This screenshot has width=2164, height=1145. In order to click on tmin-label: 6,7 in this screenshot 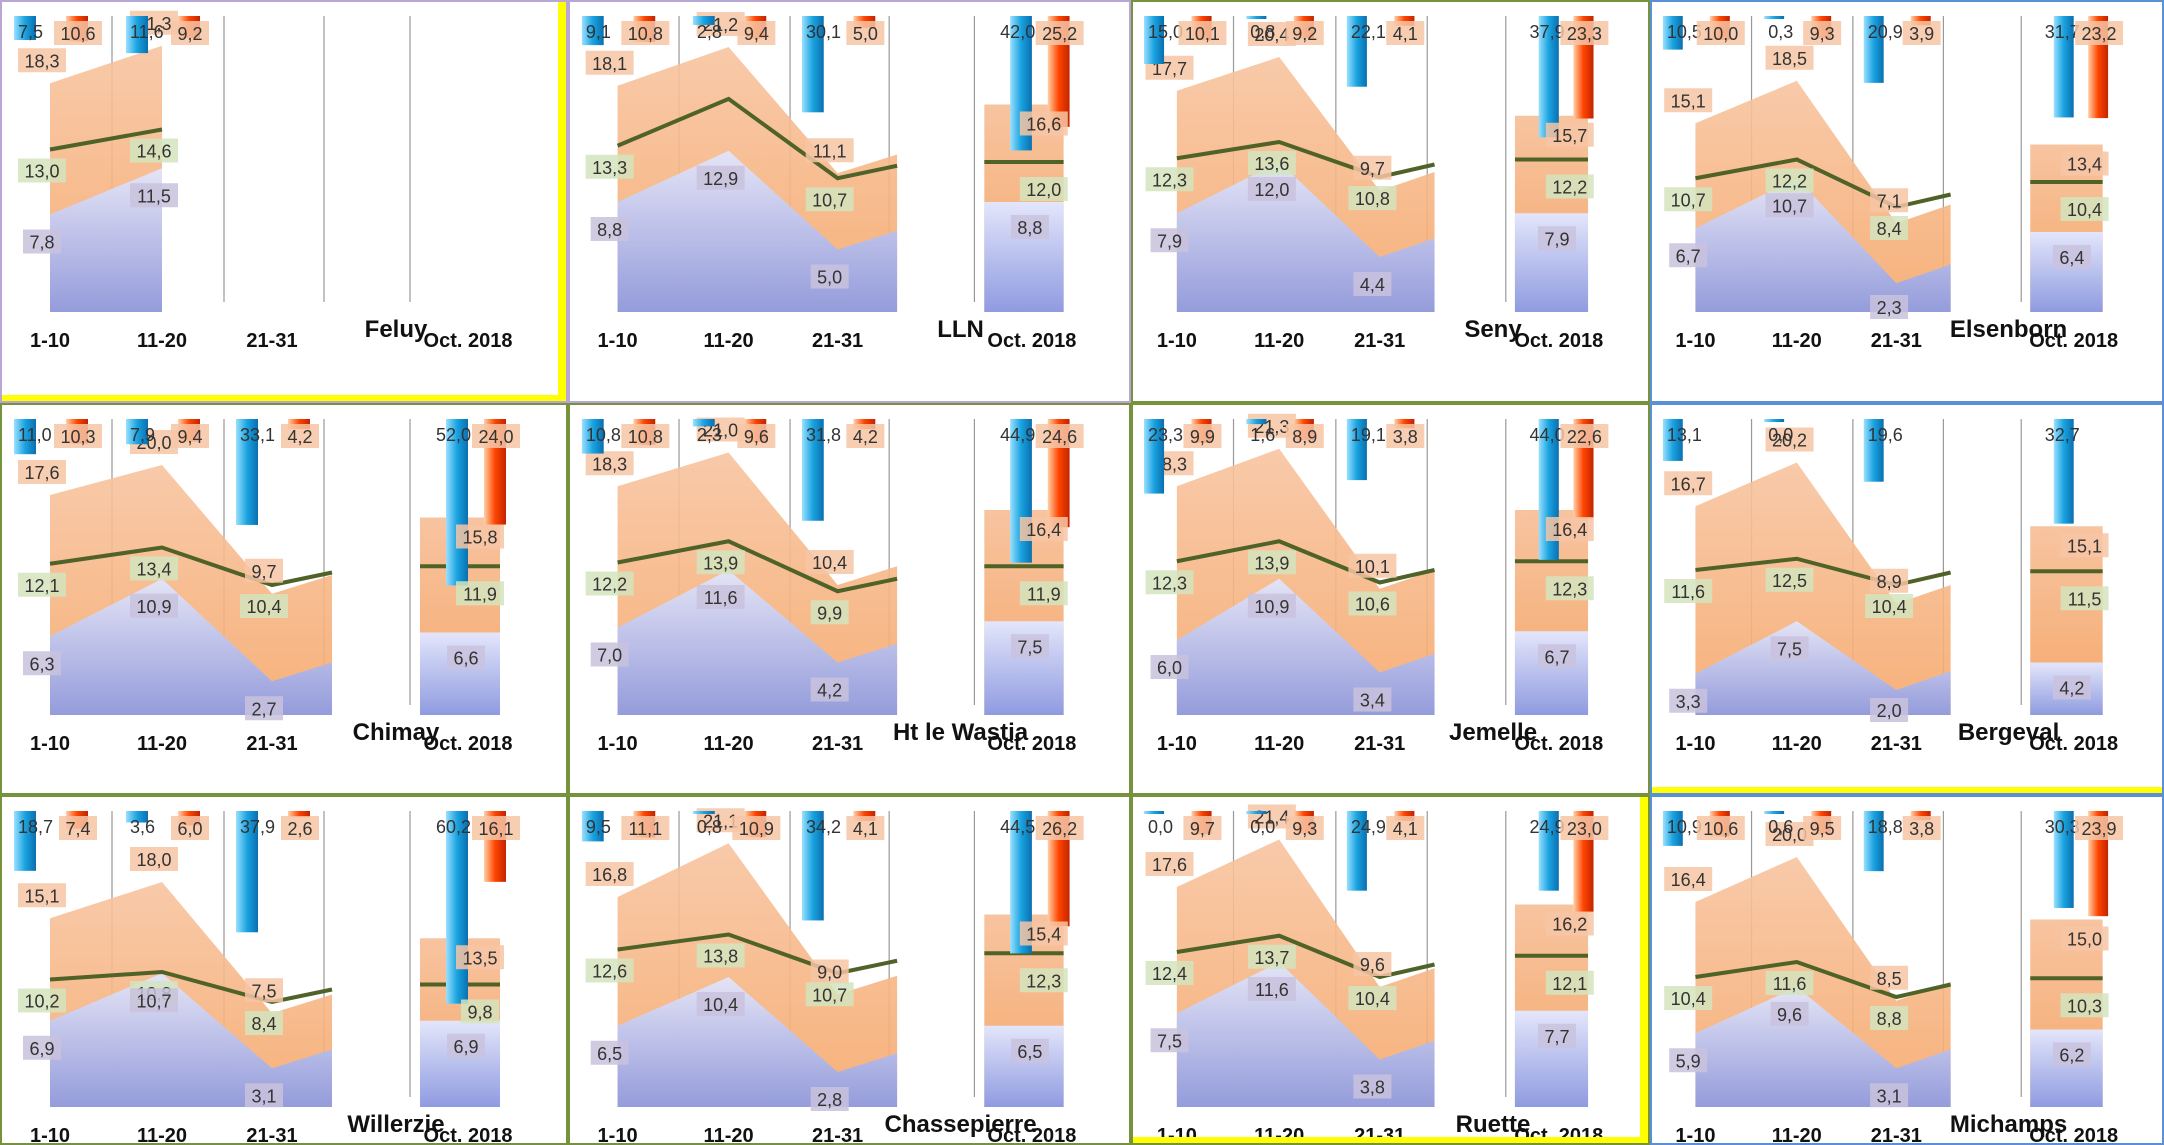, I will do `click(1688, 256)`.